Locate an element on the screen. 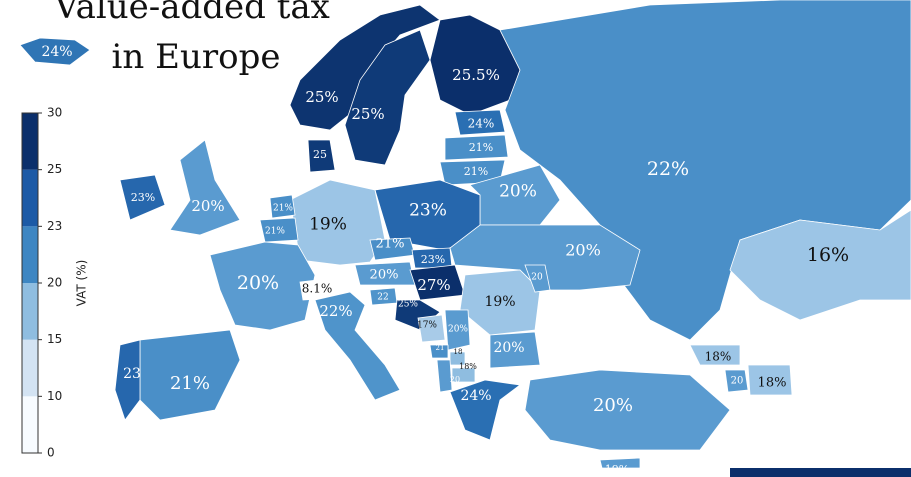  colorbar-tick-label: 20 is located at coordinates (54, 283).